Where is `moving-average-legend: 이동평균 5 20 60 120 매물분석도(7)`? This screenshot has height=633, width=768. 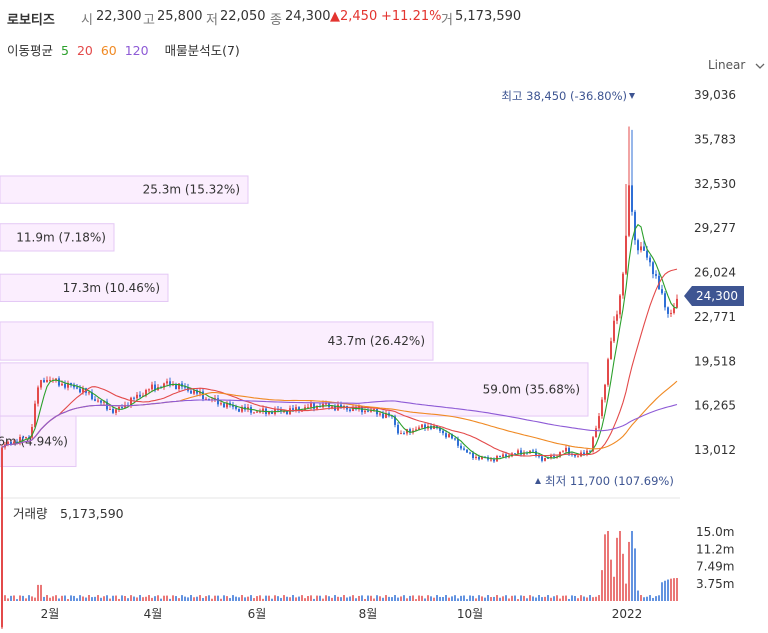
moving-average-legend: 이동평균 5 20 60 120 매물분석도(7) is located at coordinates (122, 50).